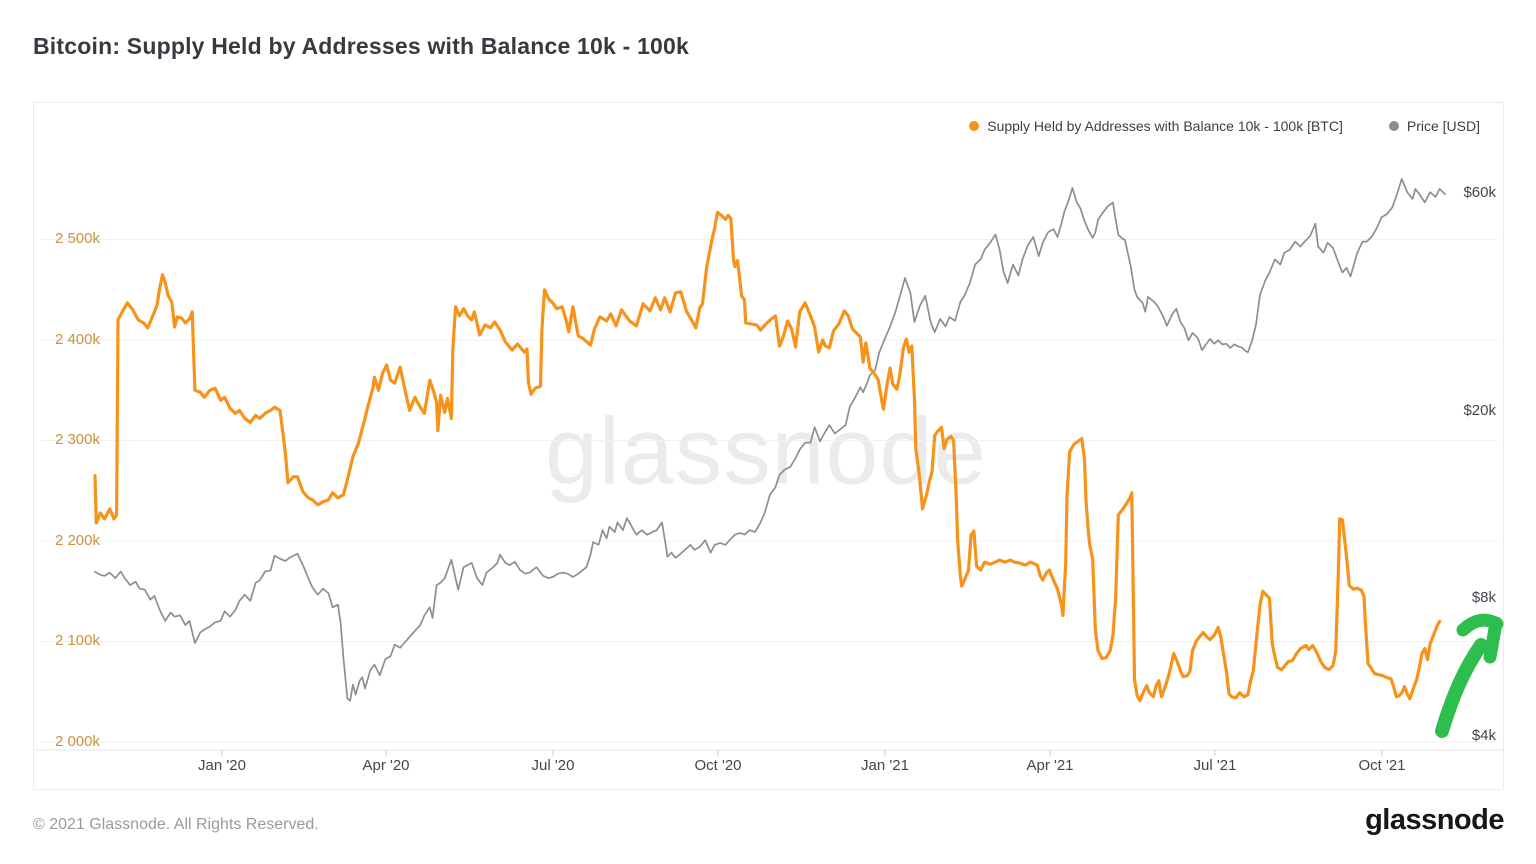 Image resolution: width=1536 pixels, height=864 pixels. Describe the element at coordinates (766, 451) in the screenshot. I see `glassnode-watermark: glassnode` at that location.